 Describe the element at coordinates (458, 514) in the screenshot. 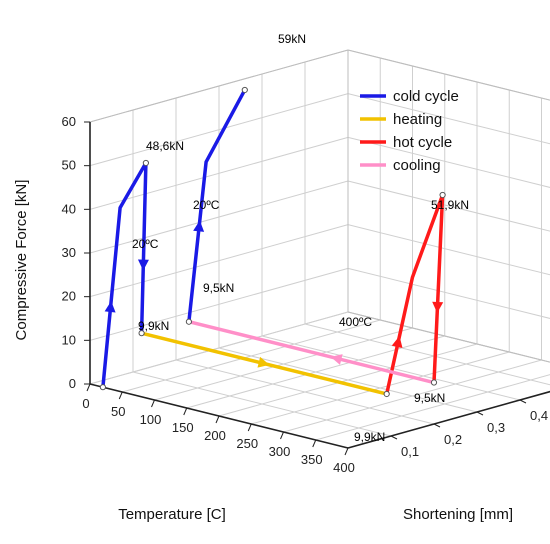

I see `y-axis-title: Shortening [mm]` at that location.